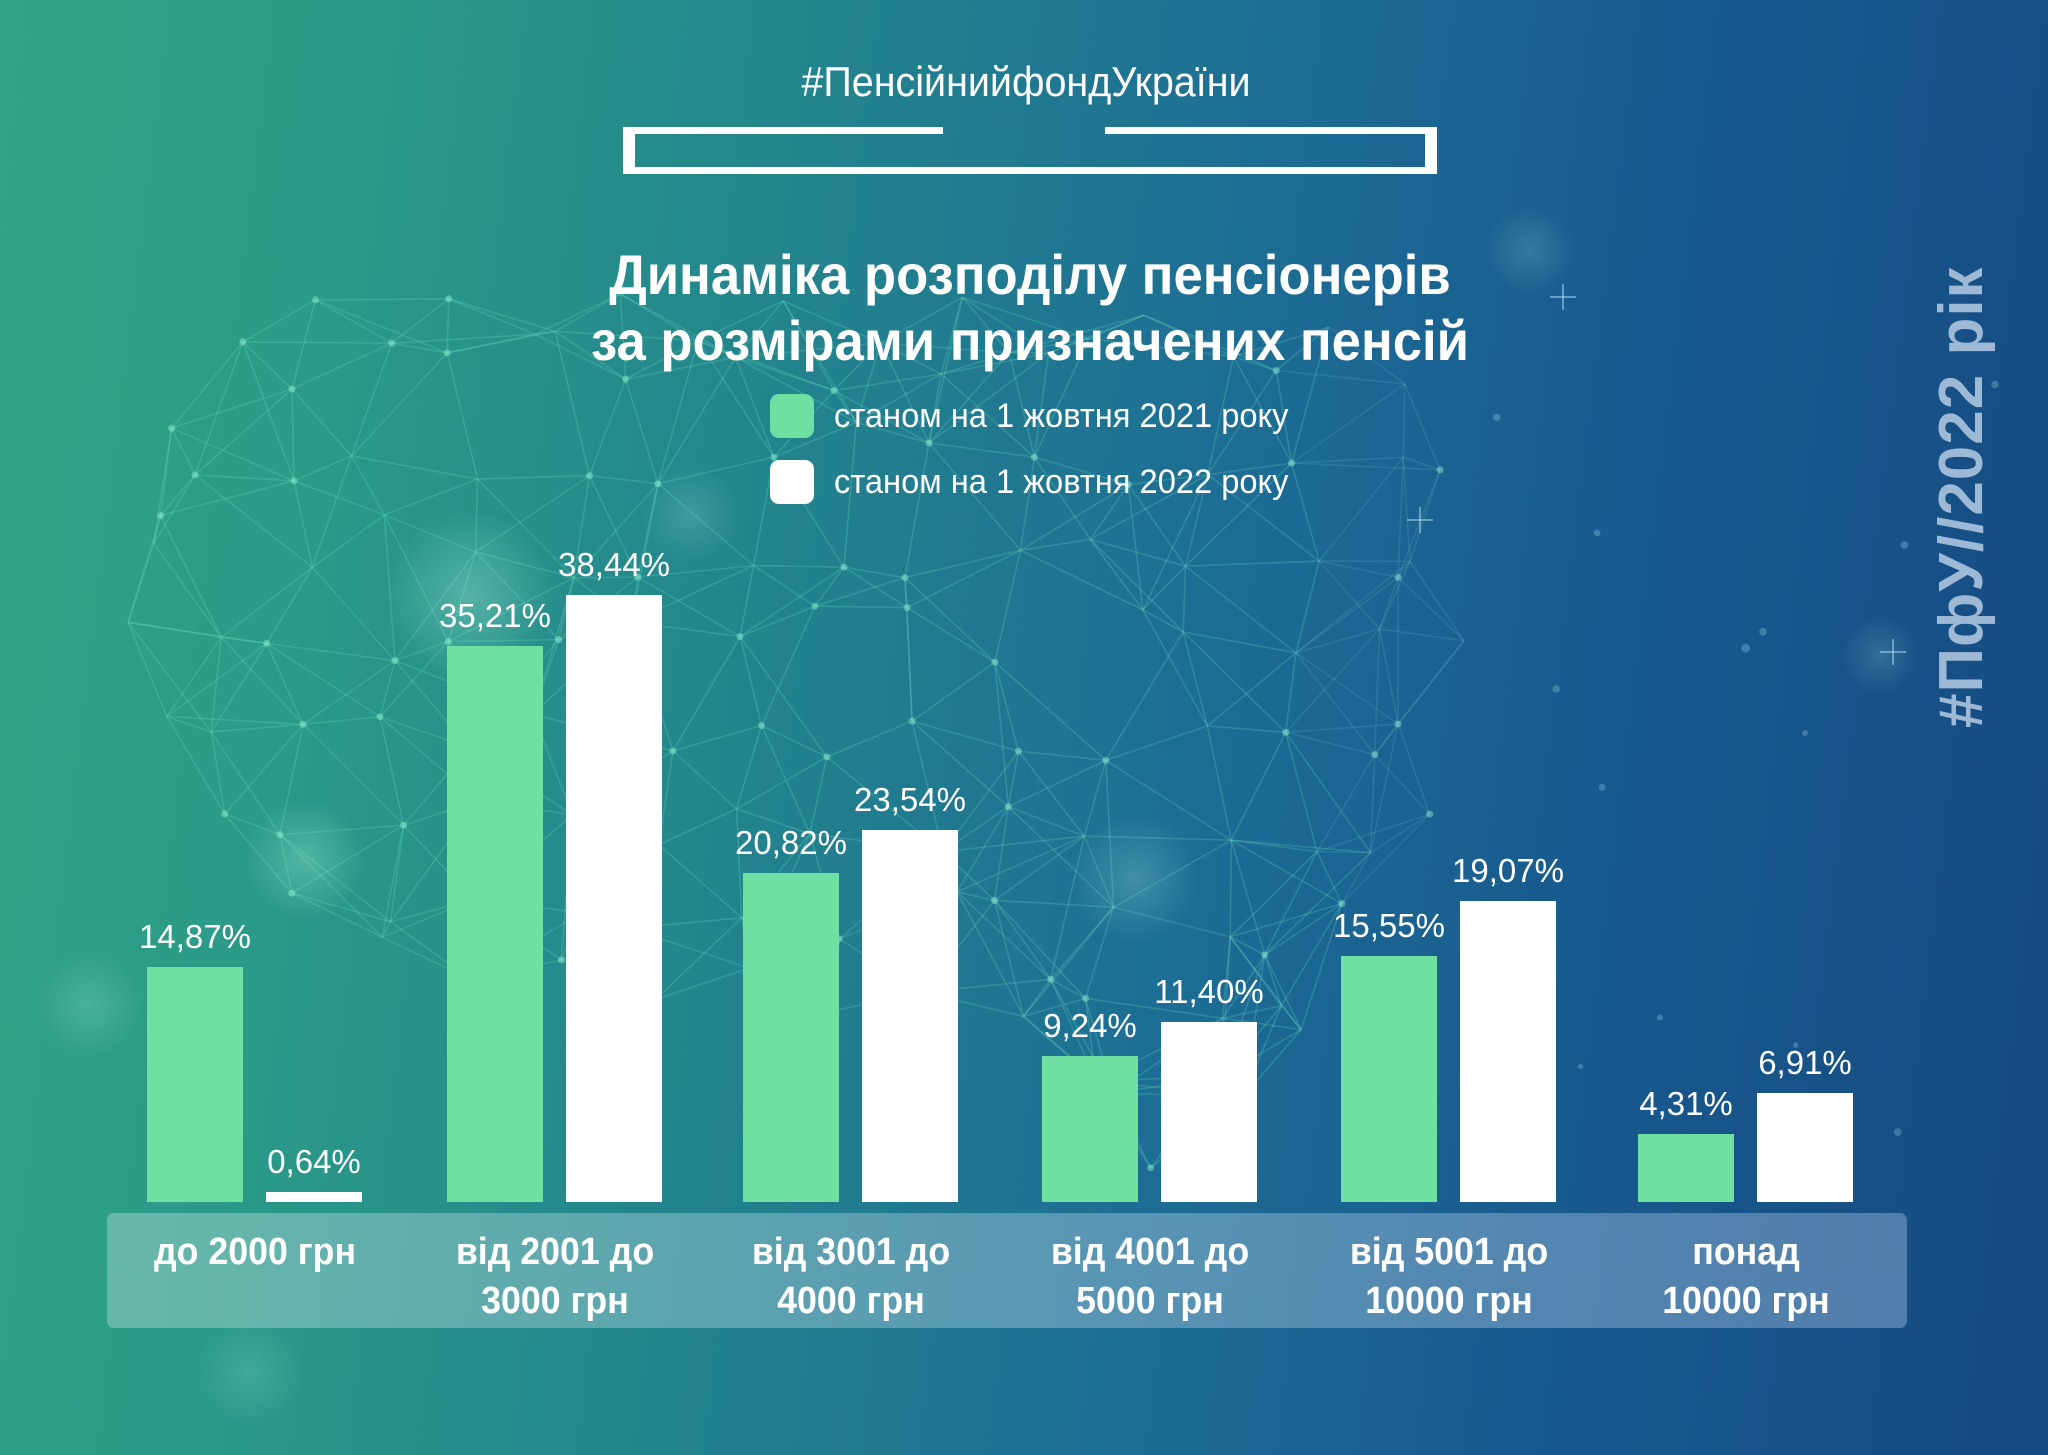  Describe the element at coordinates (314, 1161) in the screenshot. I see `bar-value-label-series2-group1: 0,64%` at that location.